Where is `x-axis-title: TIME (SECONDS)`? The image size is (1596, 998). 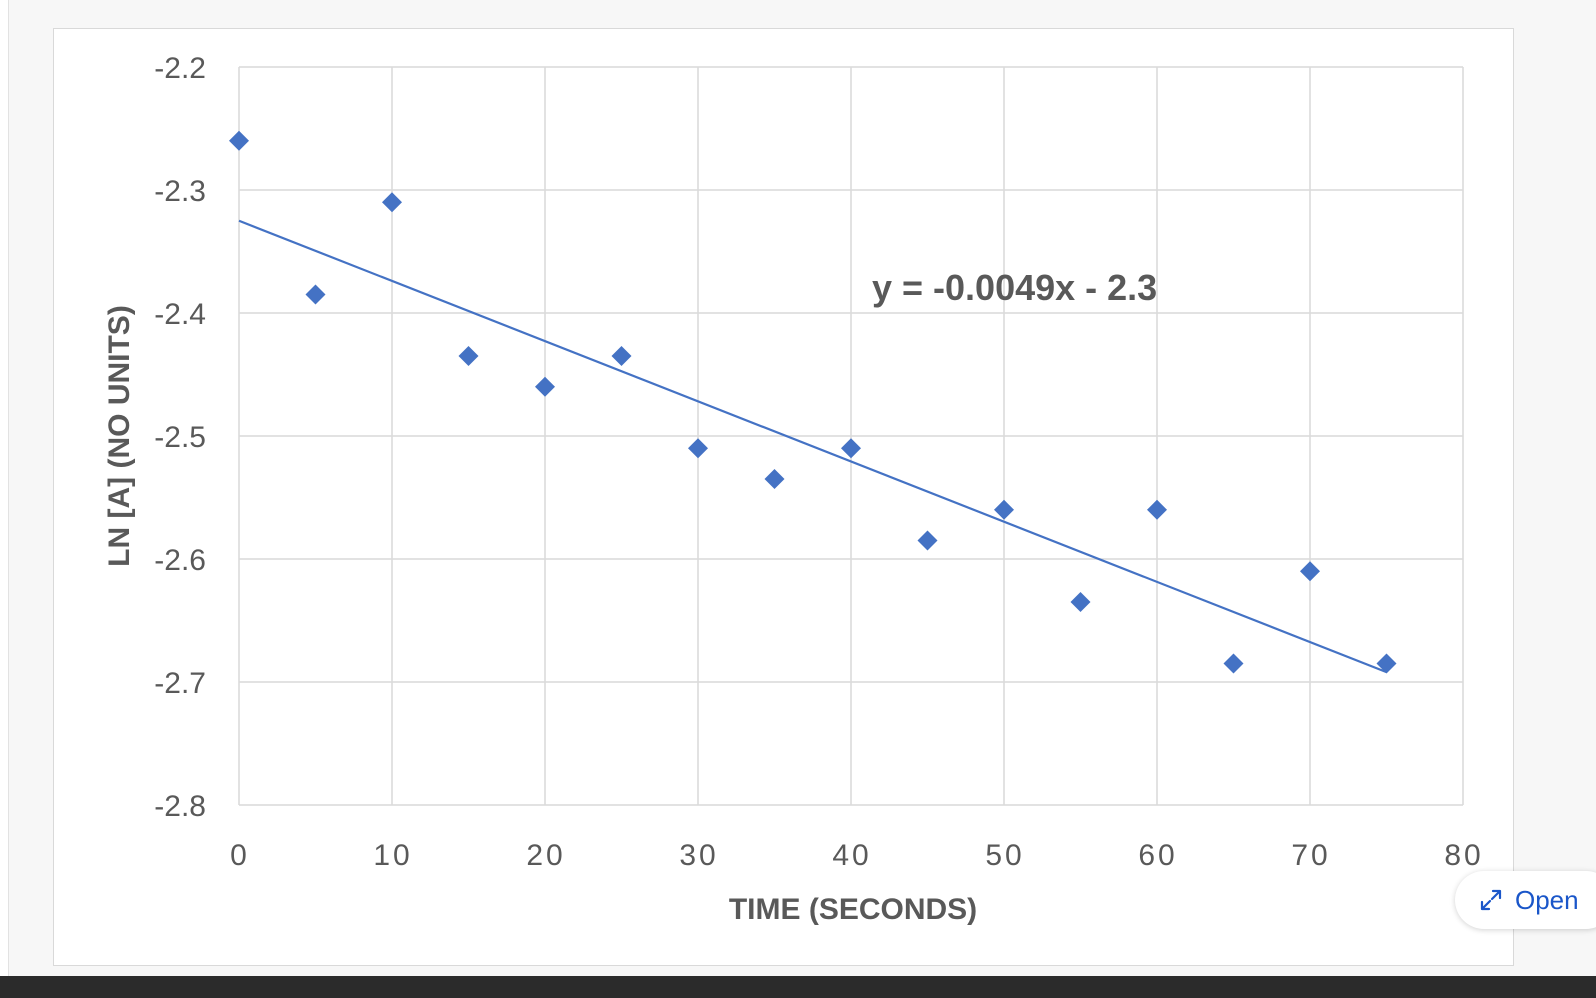
x-axis-title: TIME (SECONDS) is located at coordinates (853, 909).